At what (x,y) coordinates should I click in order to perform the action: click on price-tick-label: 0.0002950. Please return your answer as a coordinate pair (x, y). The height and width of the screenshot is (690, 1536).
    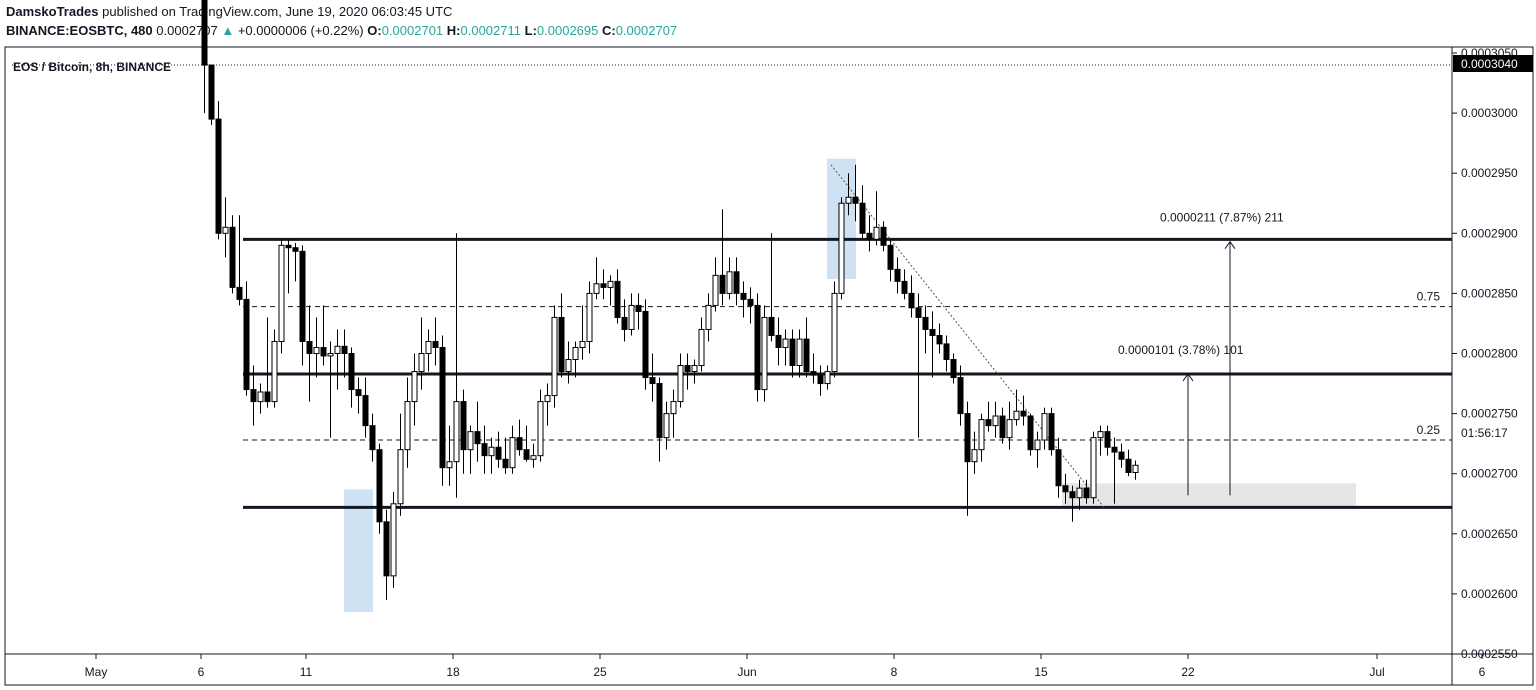
    Looking at the image, I should click on (1489, 173).